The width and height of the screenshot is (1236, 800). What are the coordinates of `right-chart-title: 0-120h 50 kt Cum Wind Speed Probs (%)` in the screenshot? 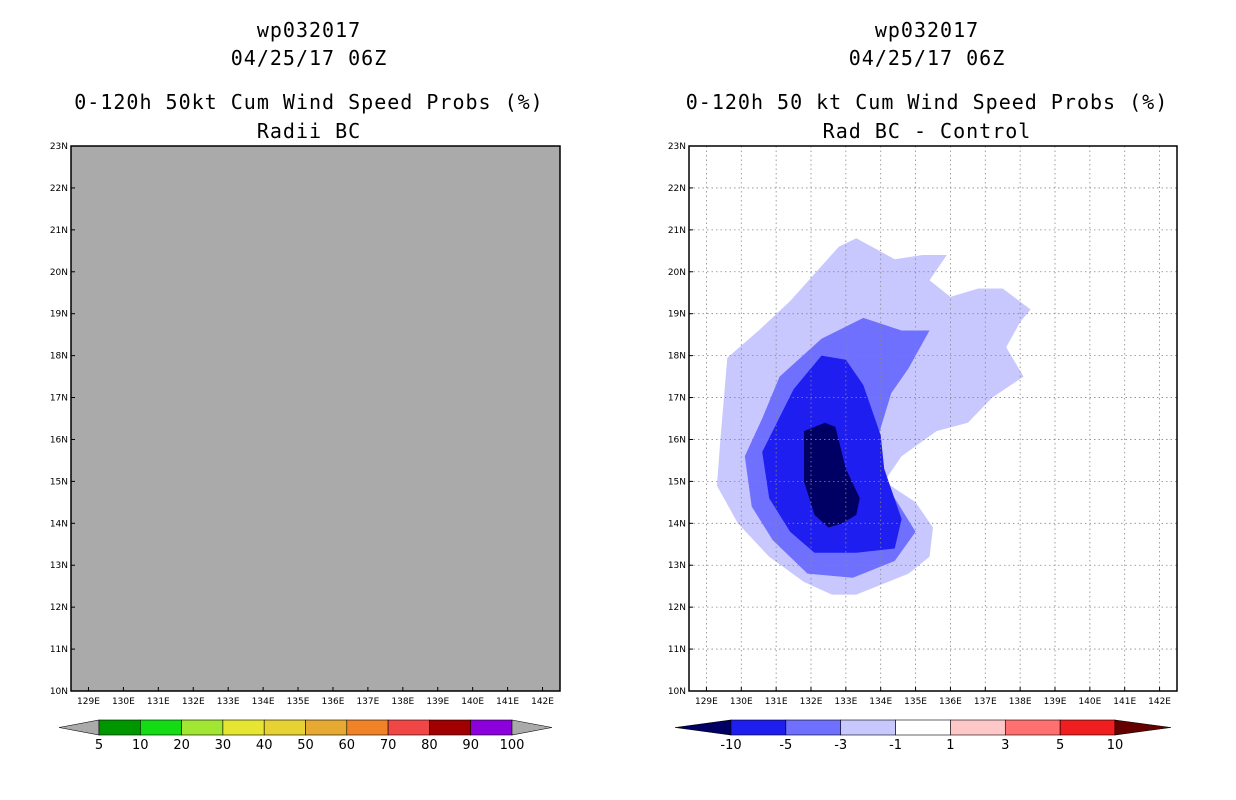 It's located at (927, 102).